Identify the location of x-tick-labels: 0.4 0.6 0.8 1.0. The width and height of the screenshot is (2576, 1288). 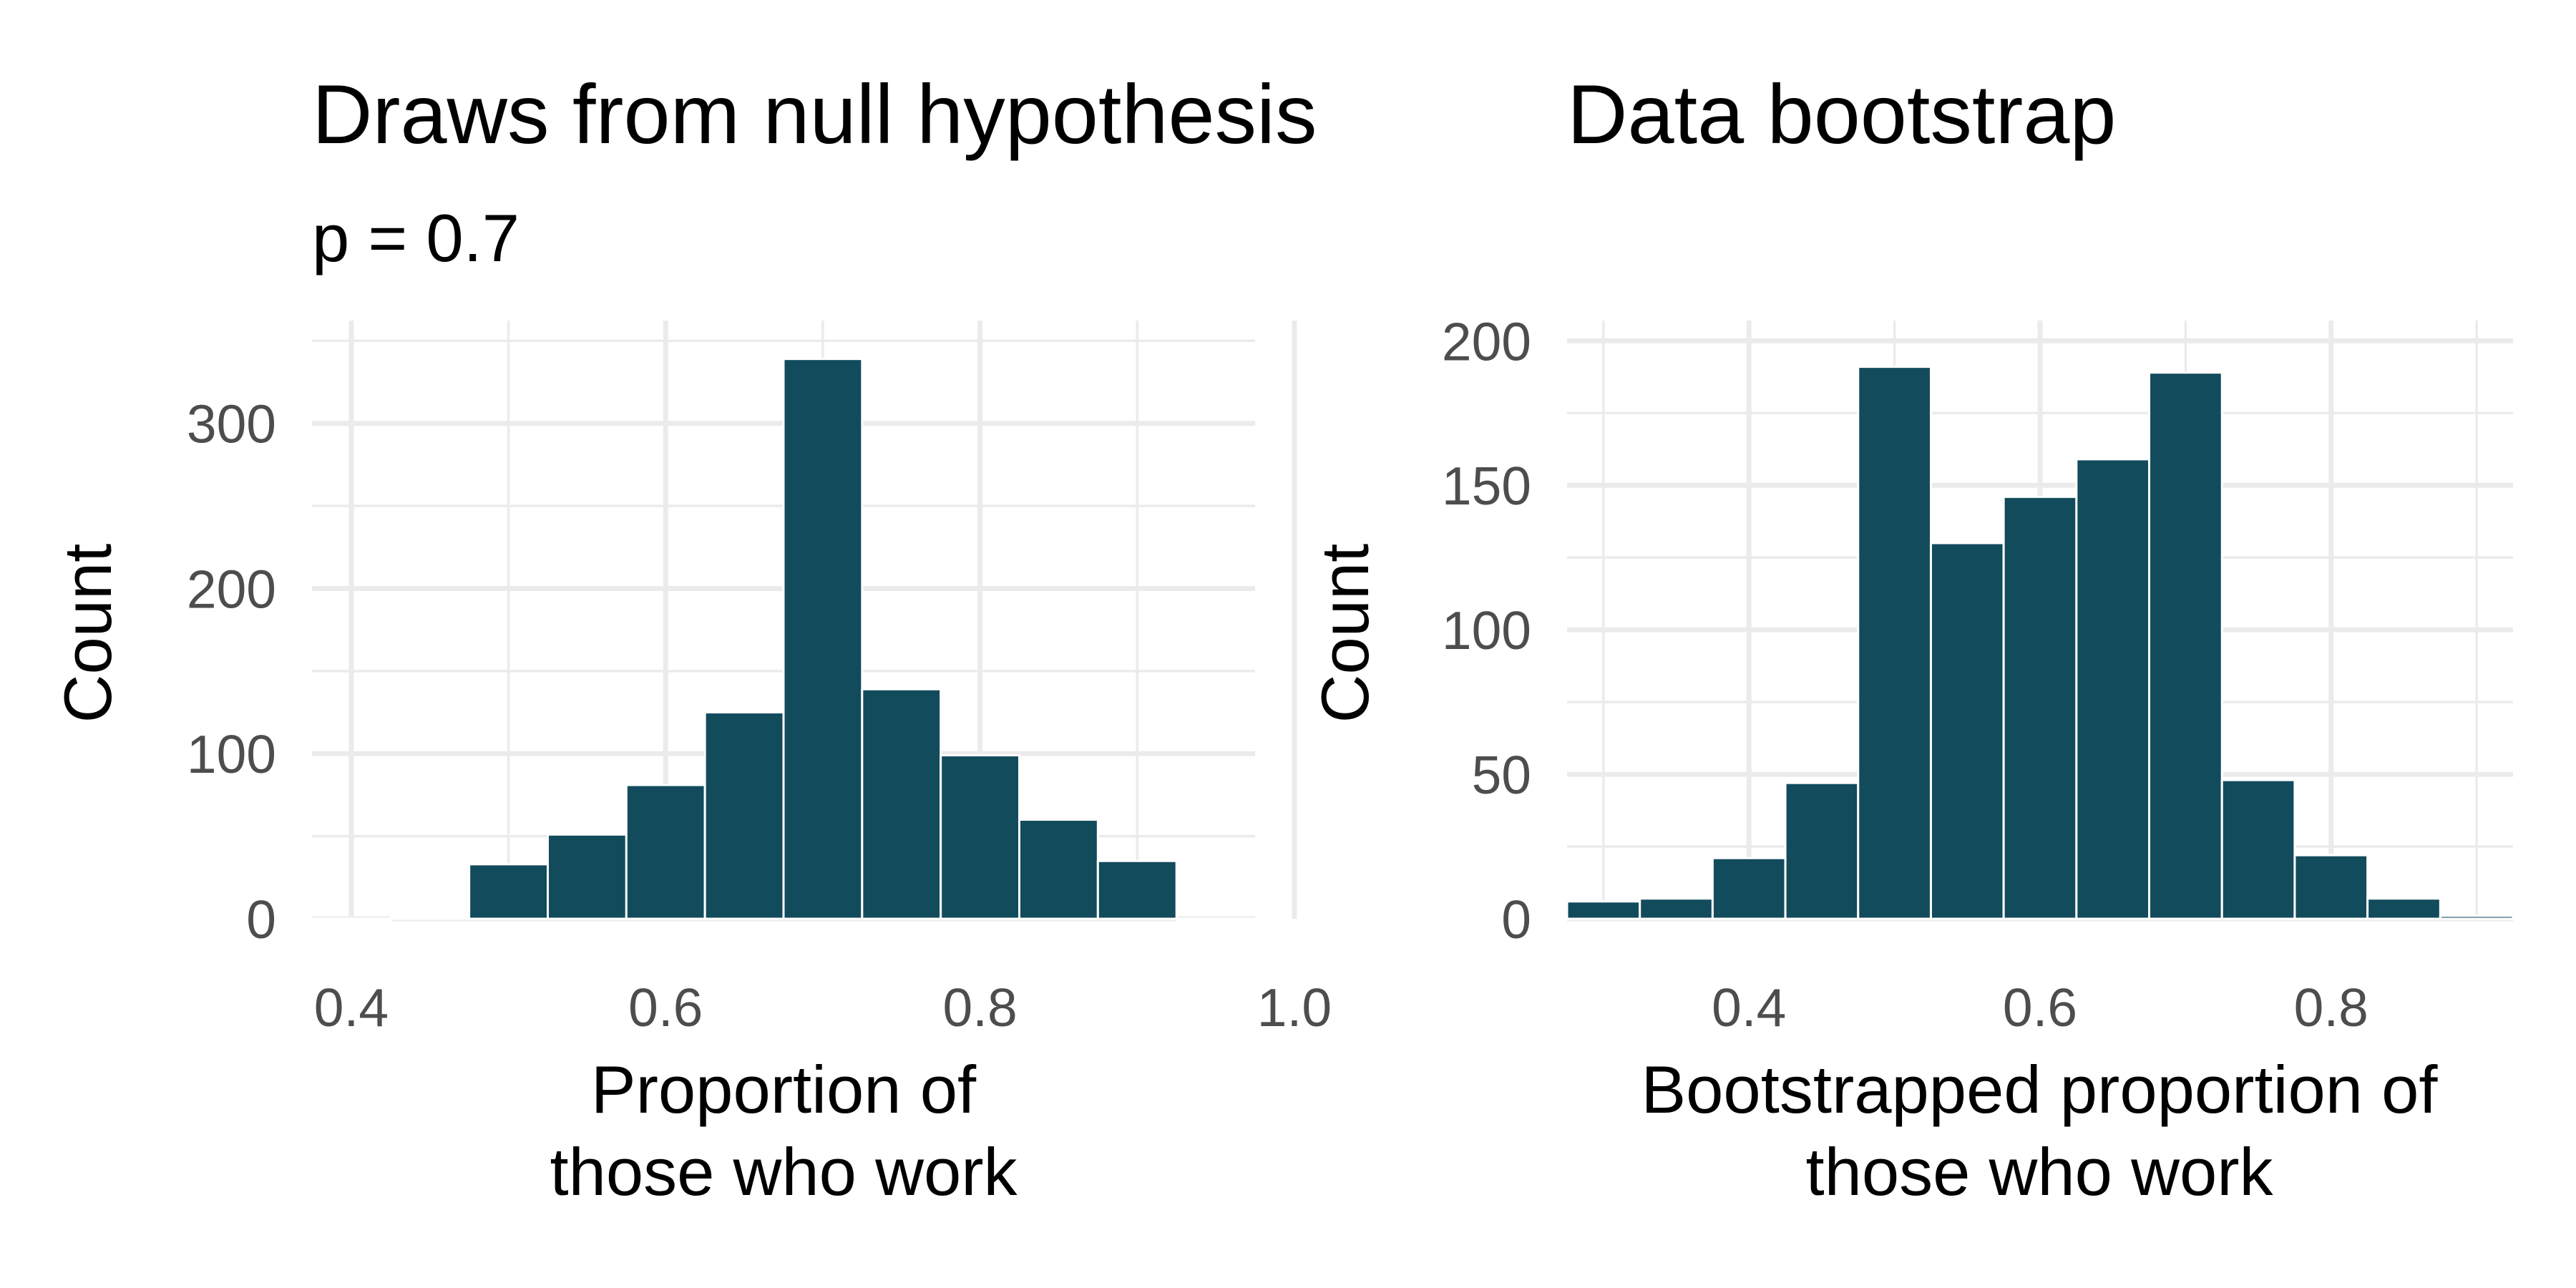
(823, 1007).